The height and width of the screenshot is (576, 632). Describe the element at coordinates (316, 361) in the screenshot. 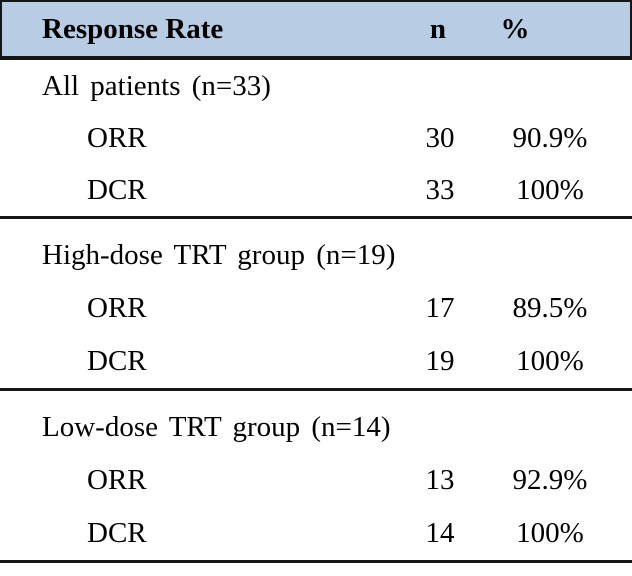

I see `table-row-dcr: DCR 19 100%` at that location.